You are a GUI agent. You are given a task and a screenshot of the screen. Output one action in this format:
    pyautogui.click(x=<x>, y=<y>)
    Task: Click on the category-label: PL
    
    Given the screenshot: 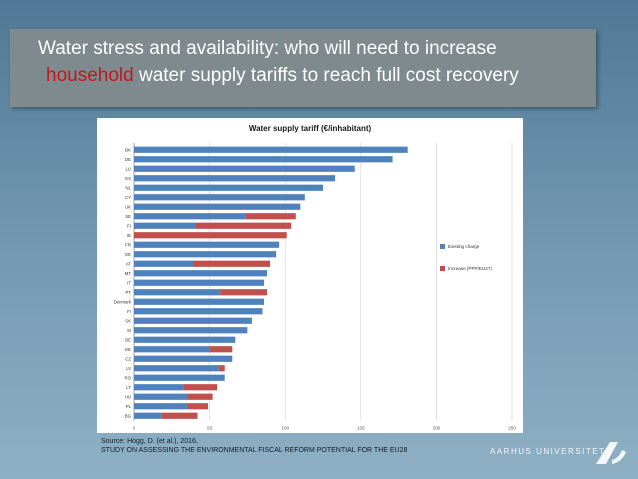 What is the action you would take?
    pyautogui.click(x=129, y=406)
    